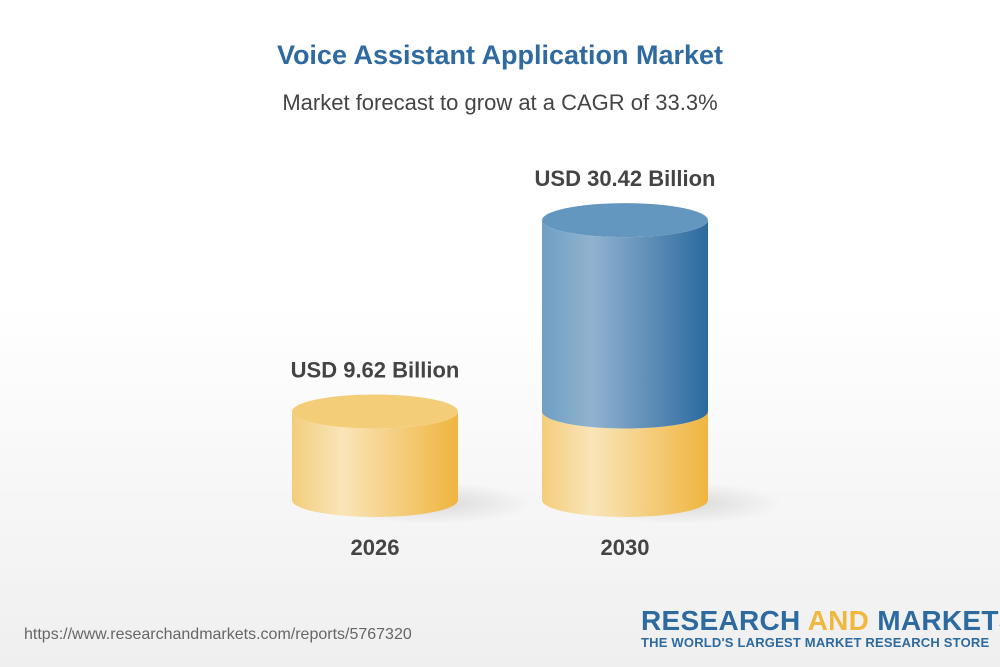 This screenshot has height=667, width=1000. What do you see at coordinates (625, 547) in the screenshot?
I see `category-label: 2030` at bounding box center [625, 547].